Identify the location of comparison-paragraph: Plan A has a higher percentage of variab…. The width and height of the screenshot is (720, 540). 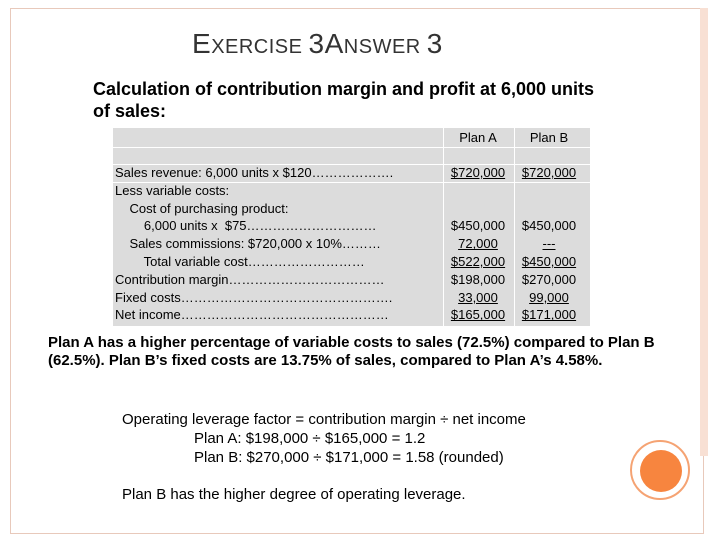
(351, 351).